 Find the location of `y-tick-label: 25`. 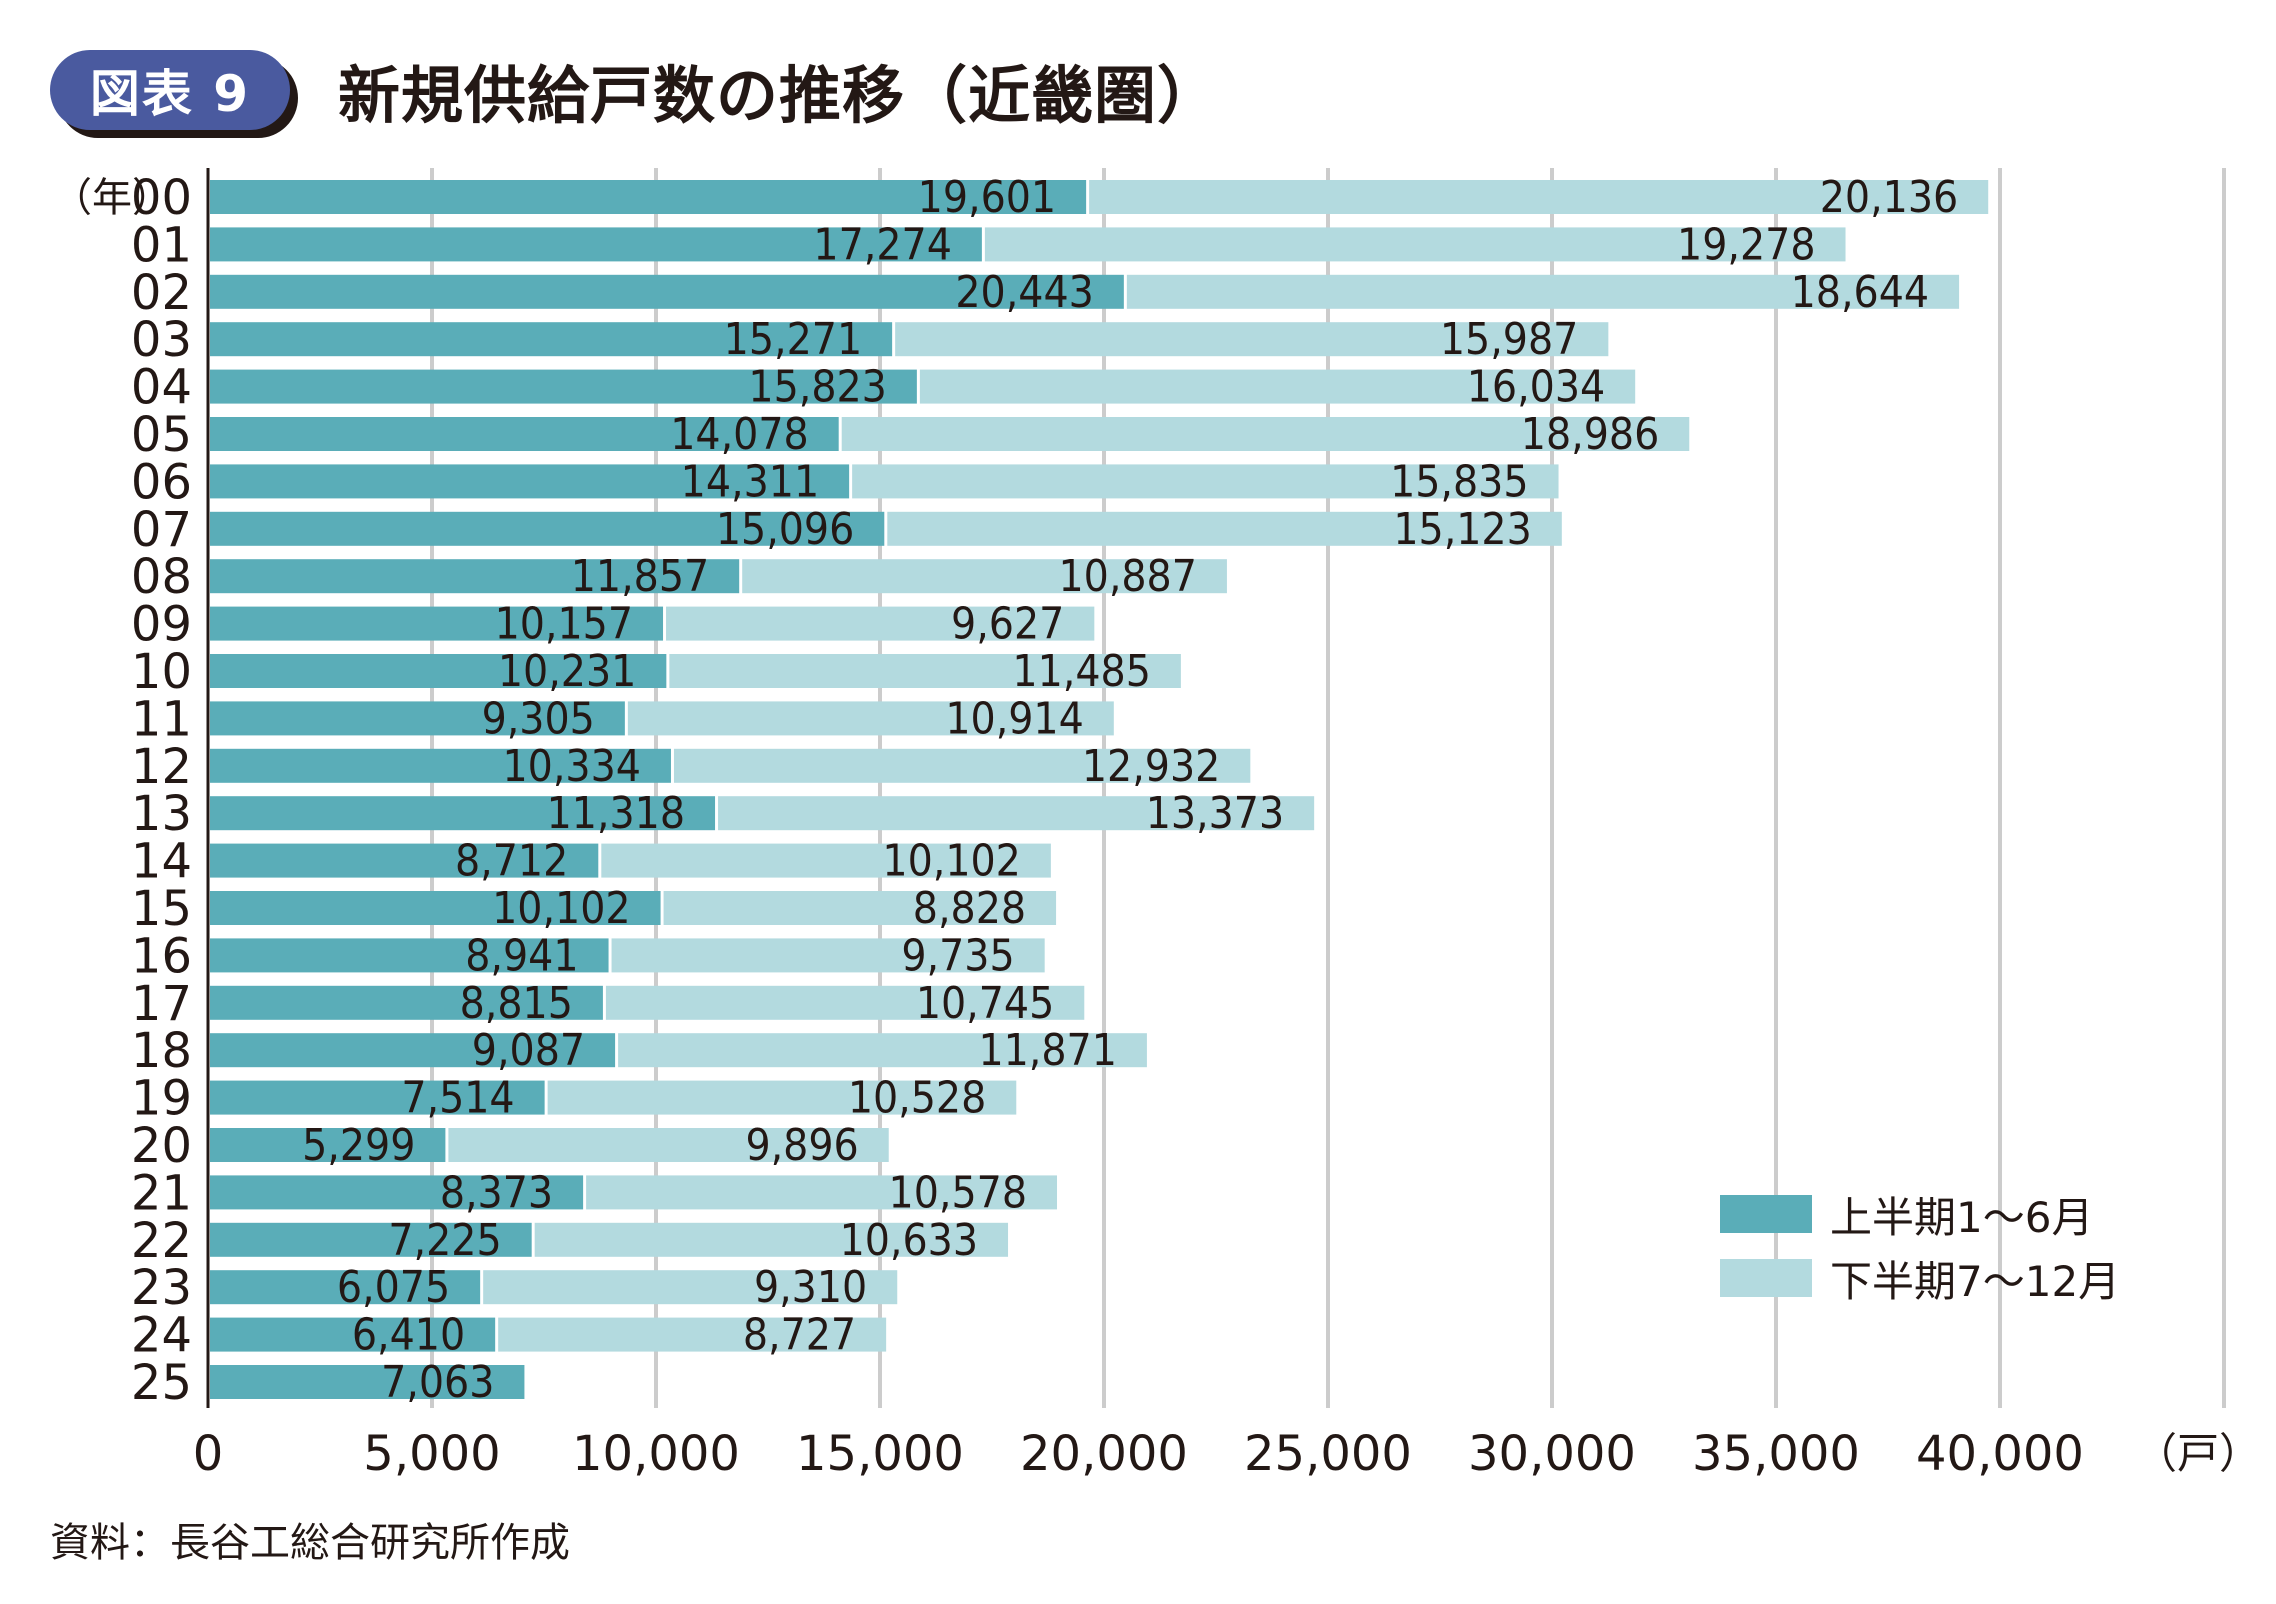

y-tick-label: 25 is located at coordinates (161, 1383).